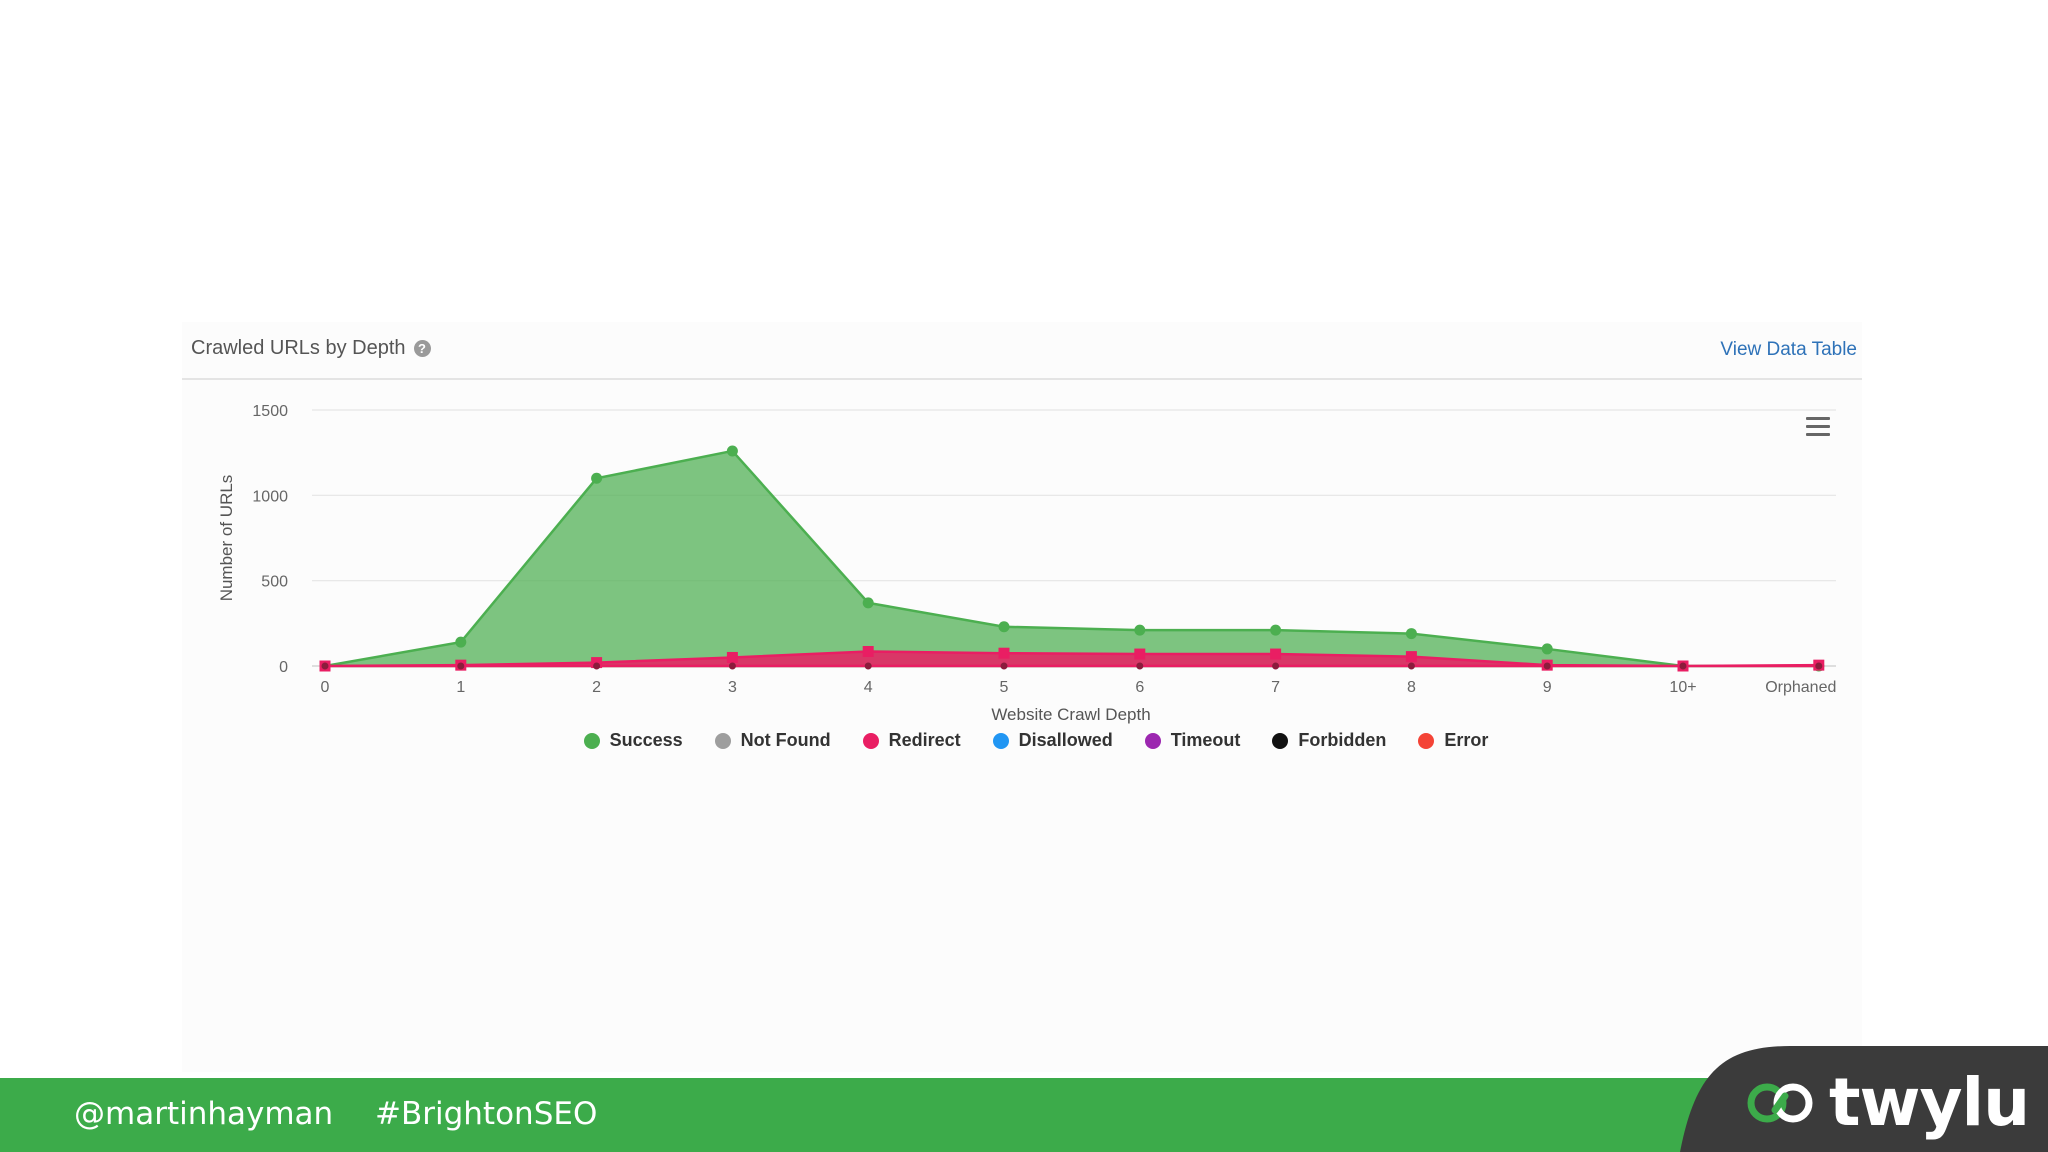 This screenshot has height=1152, width=2048. I want to click on series-points, so click(1072, 558).